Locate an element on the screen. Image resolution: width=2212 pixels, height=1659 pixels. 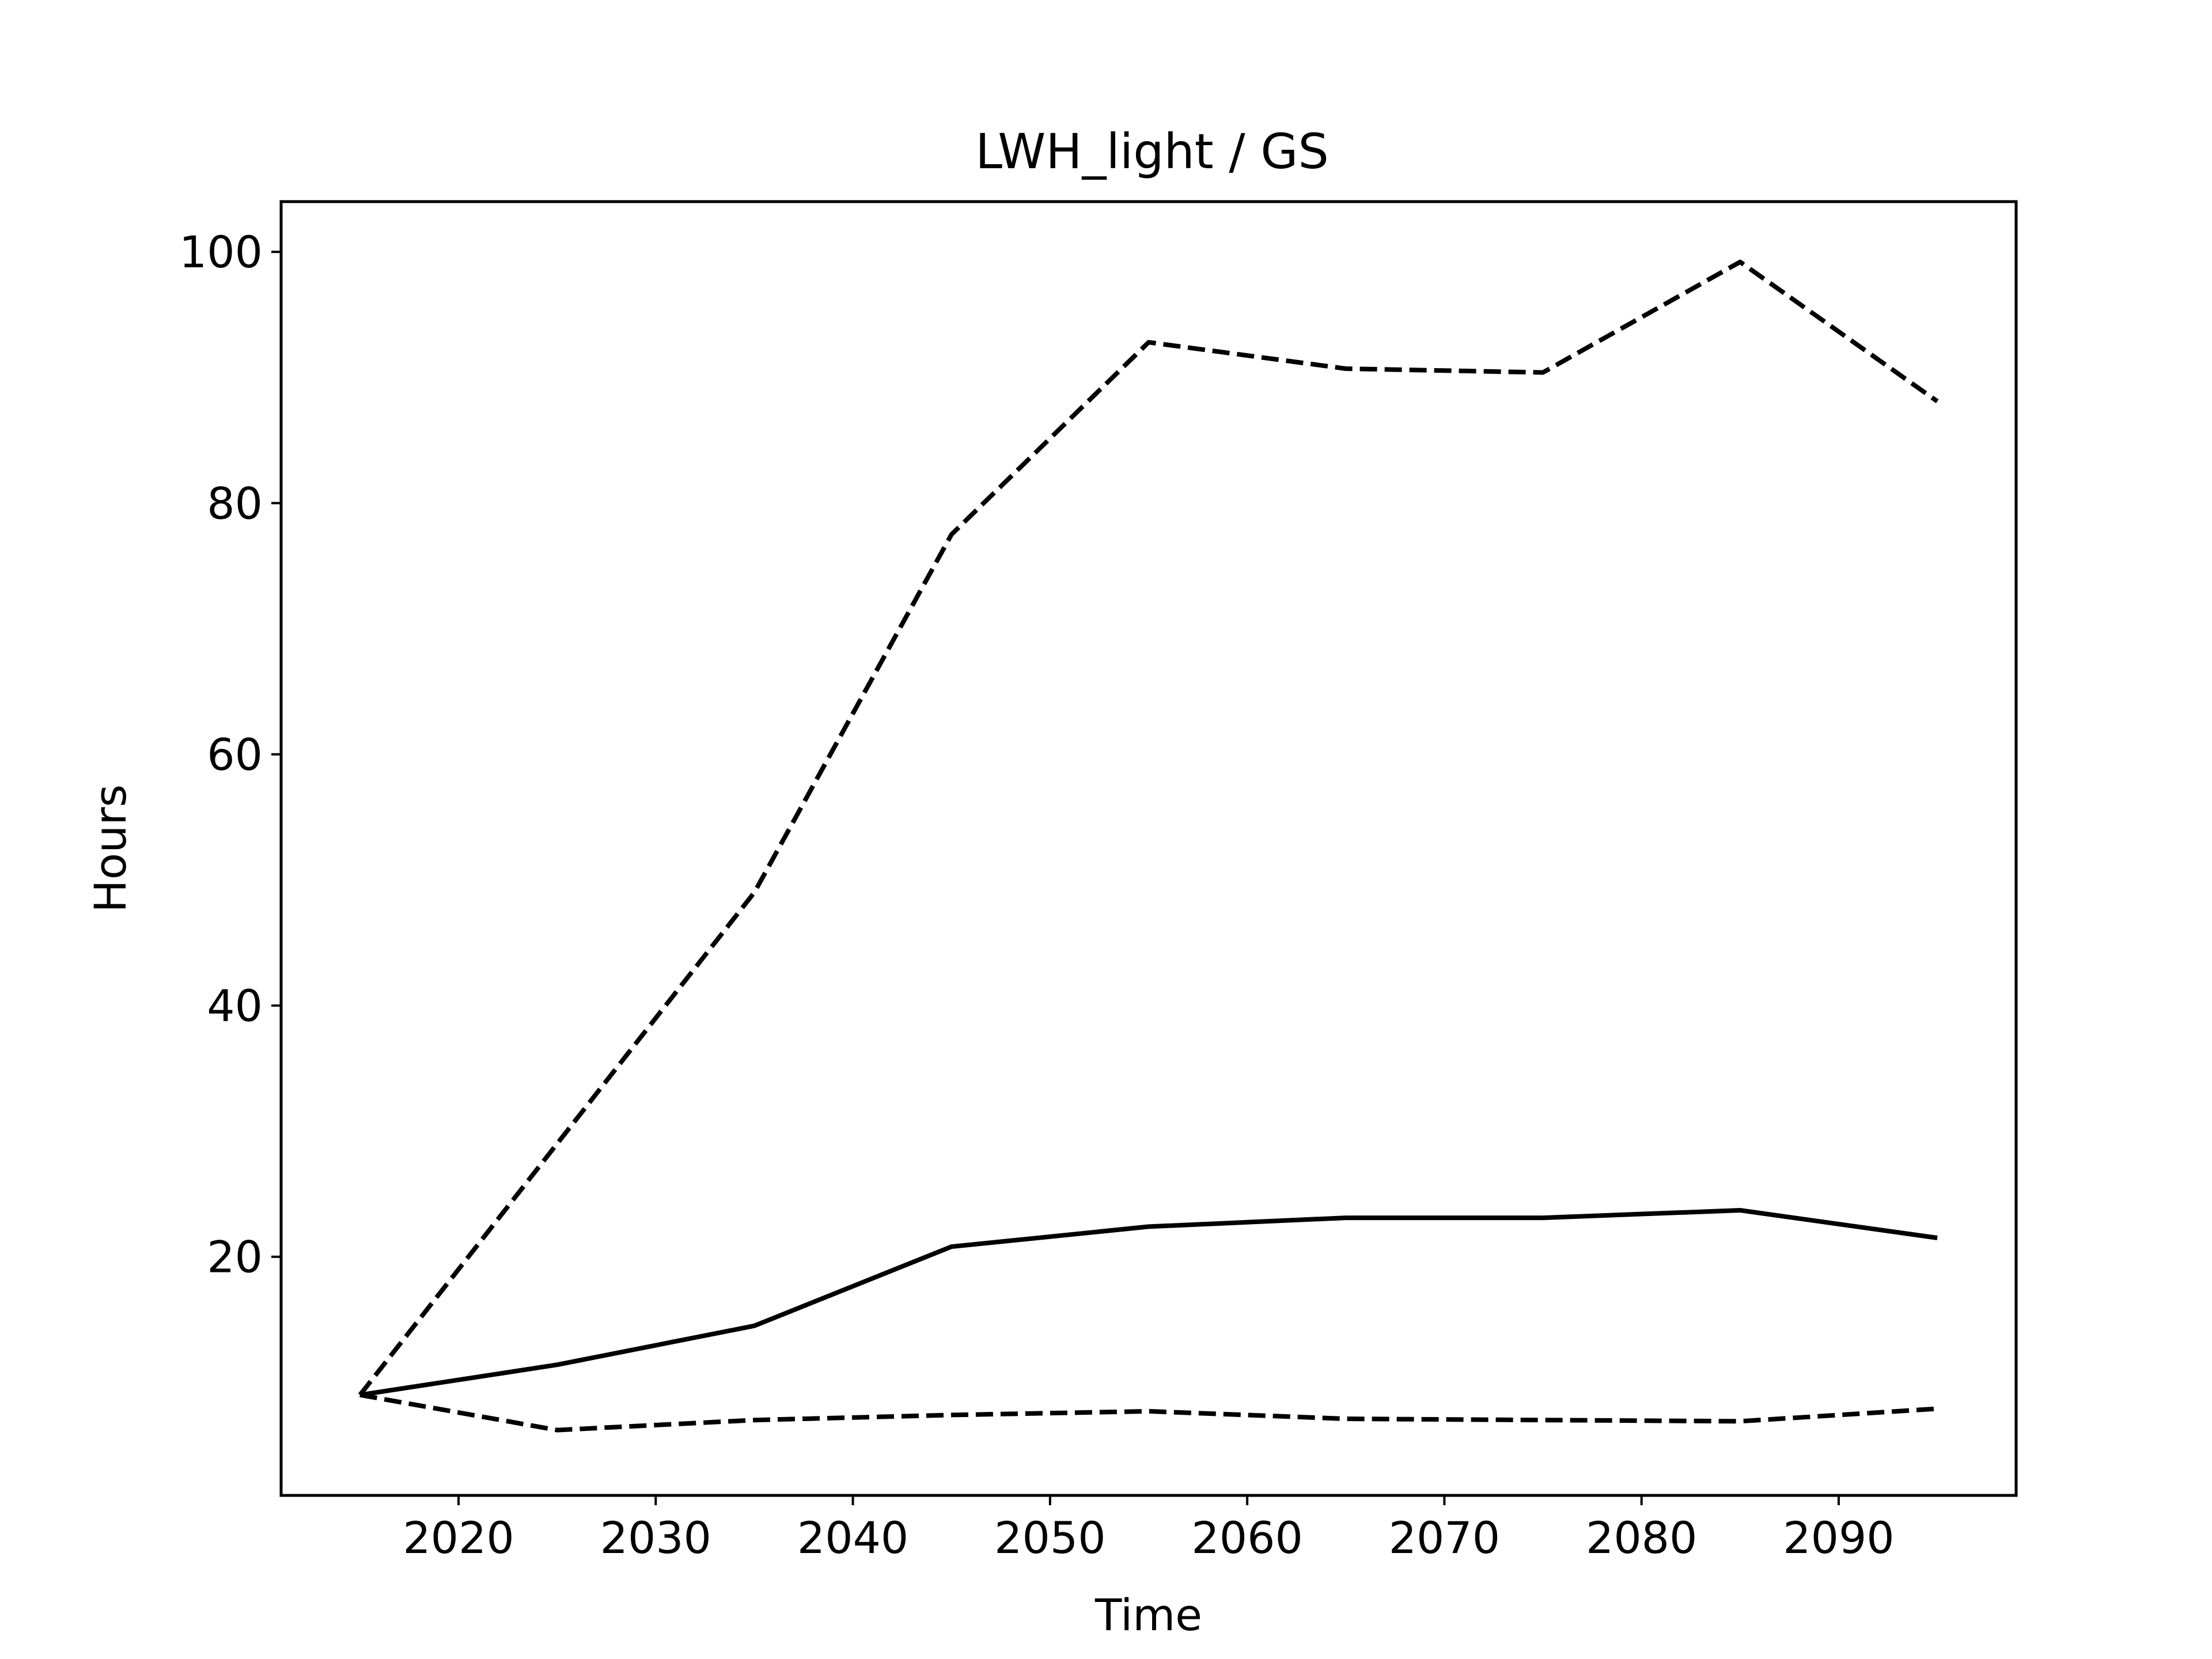
x-tick-label: 2090 is located at coordinates (1838, 1537).